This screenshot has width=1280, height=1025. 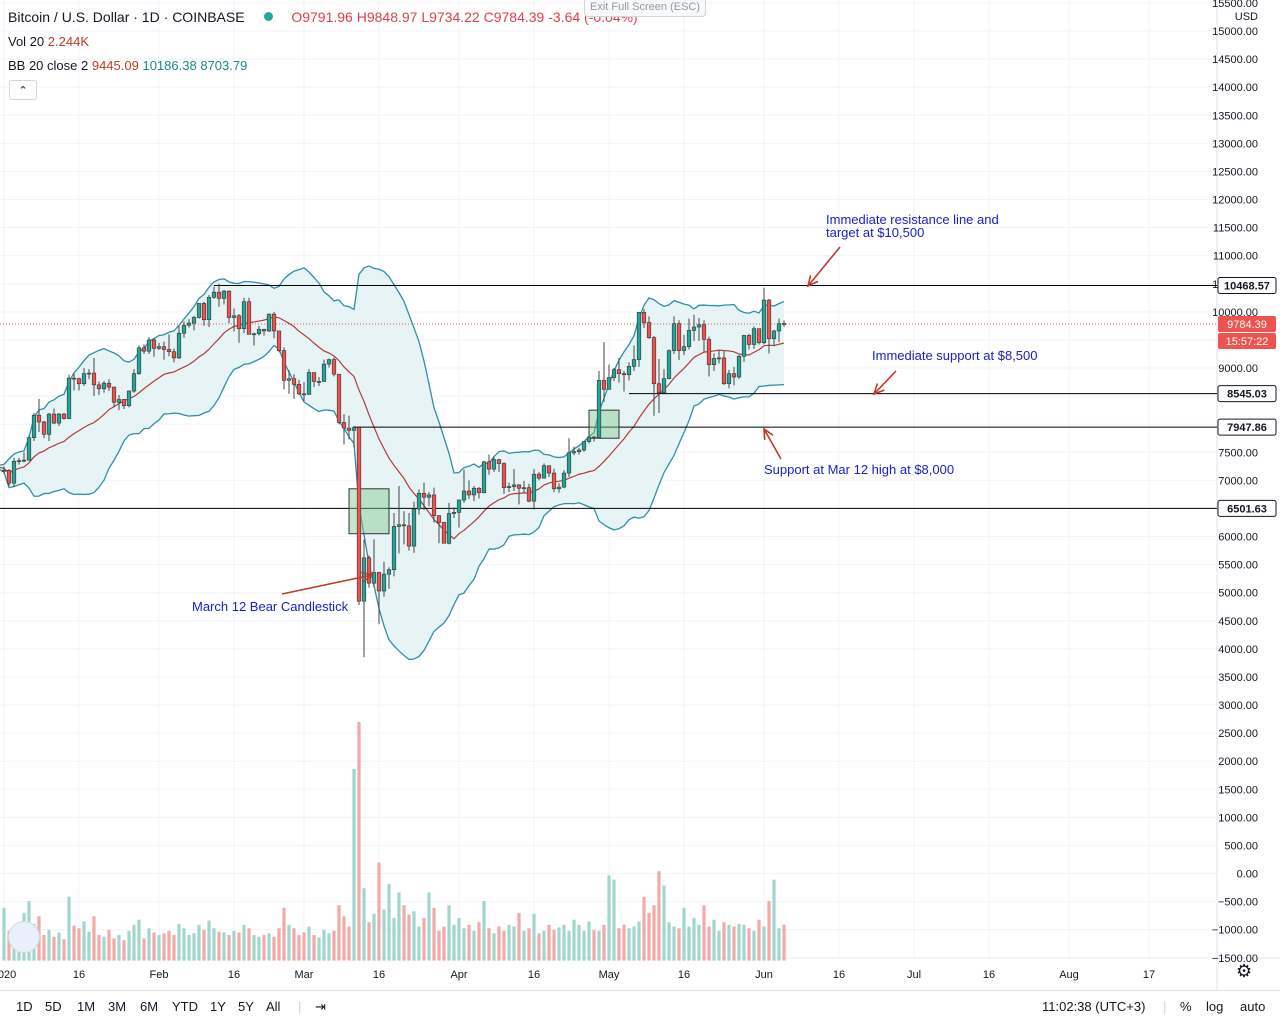 What do you see at coordinates (1235, 88) in the screenshot?
I see `price-tick-label: 14000.00` at bounding box center [1235, 88].